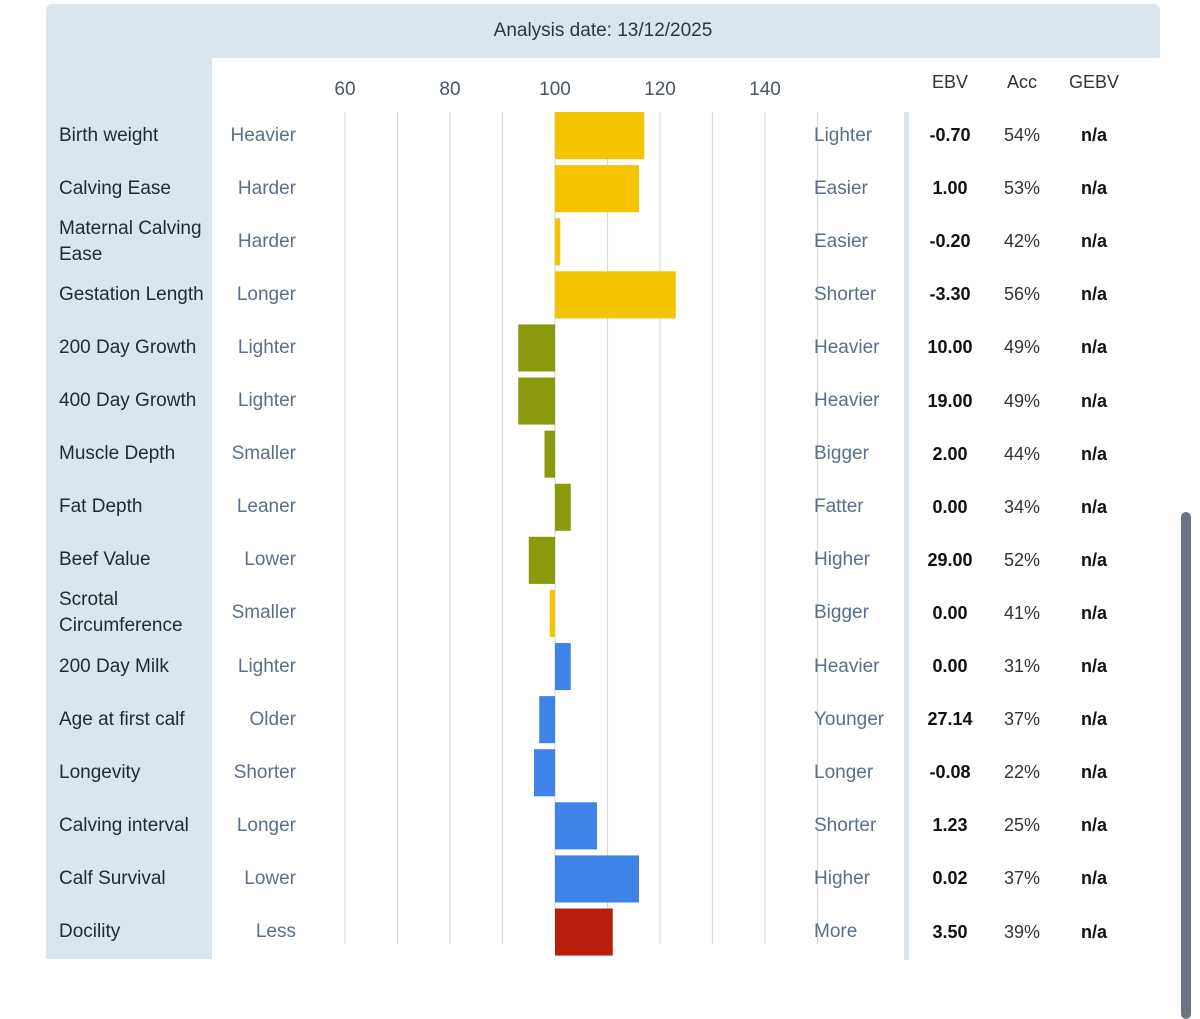 Image resolution: width=1200 pixels, height=1019 pixels. What do you see at coordinates (1186, 765) in the screenshot?
I see `scrollbar` at bounding box center [1186, 765].